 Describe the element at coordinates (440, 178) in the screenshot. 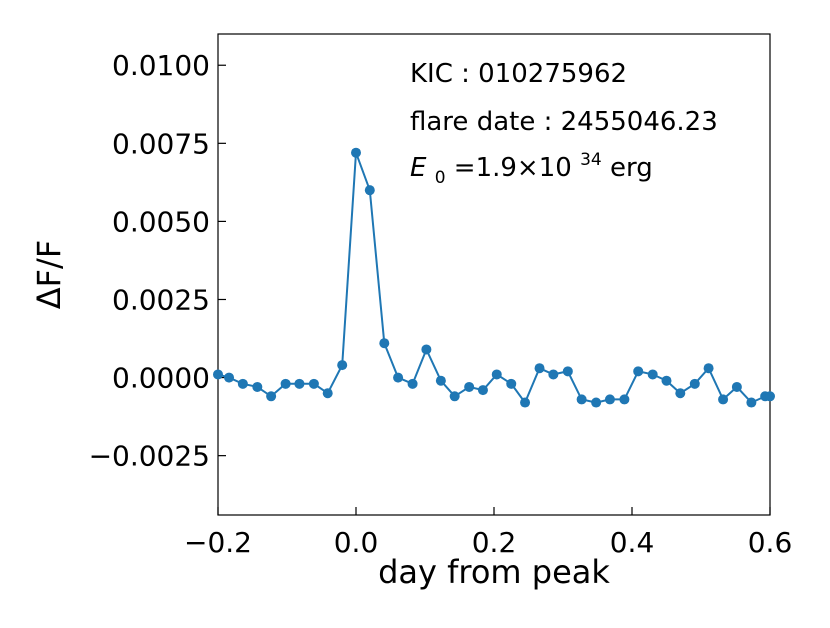

I see `energy-subscript: 0` at that location.